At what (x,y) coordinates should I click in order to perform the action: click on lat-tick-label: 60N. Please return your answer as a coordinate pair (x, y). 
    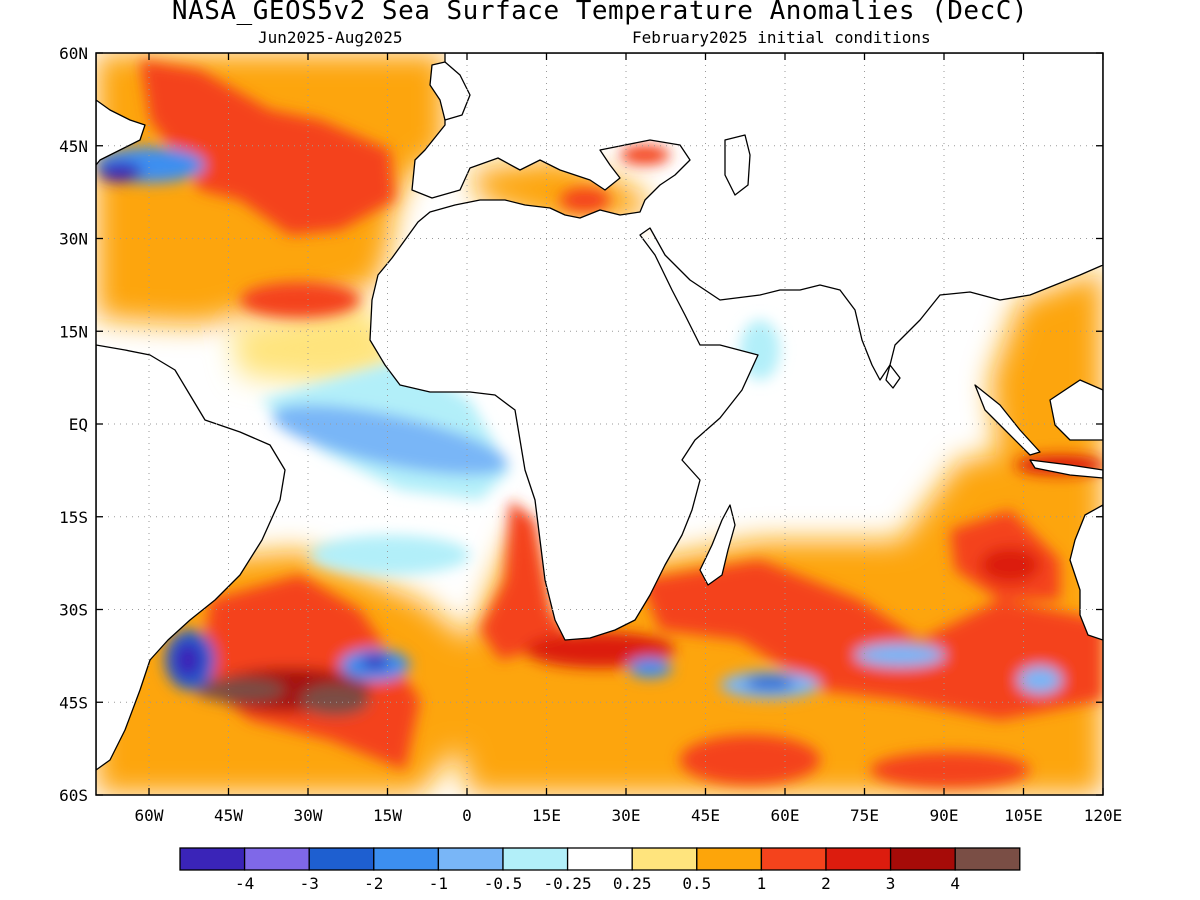
    Looking at the image, I should click on (73, 53).